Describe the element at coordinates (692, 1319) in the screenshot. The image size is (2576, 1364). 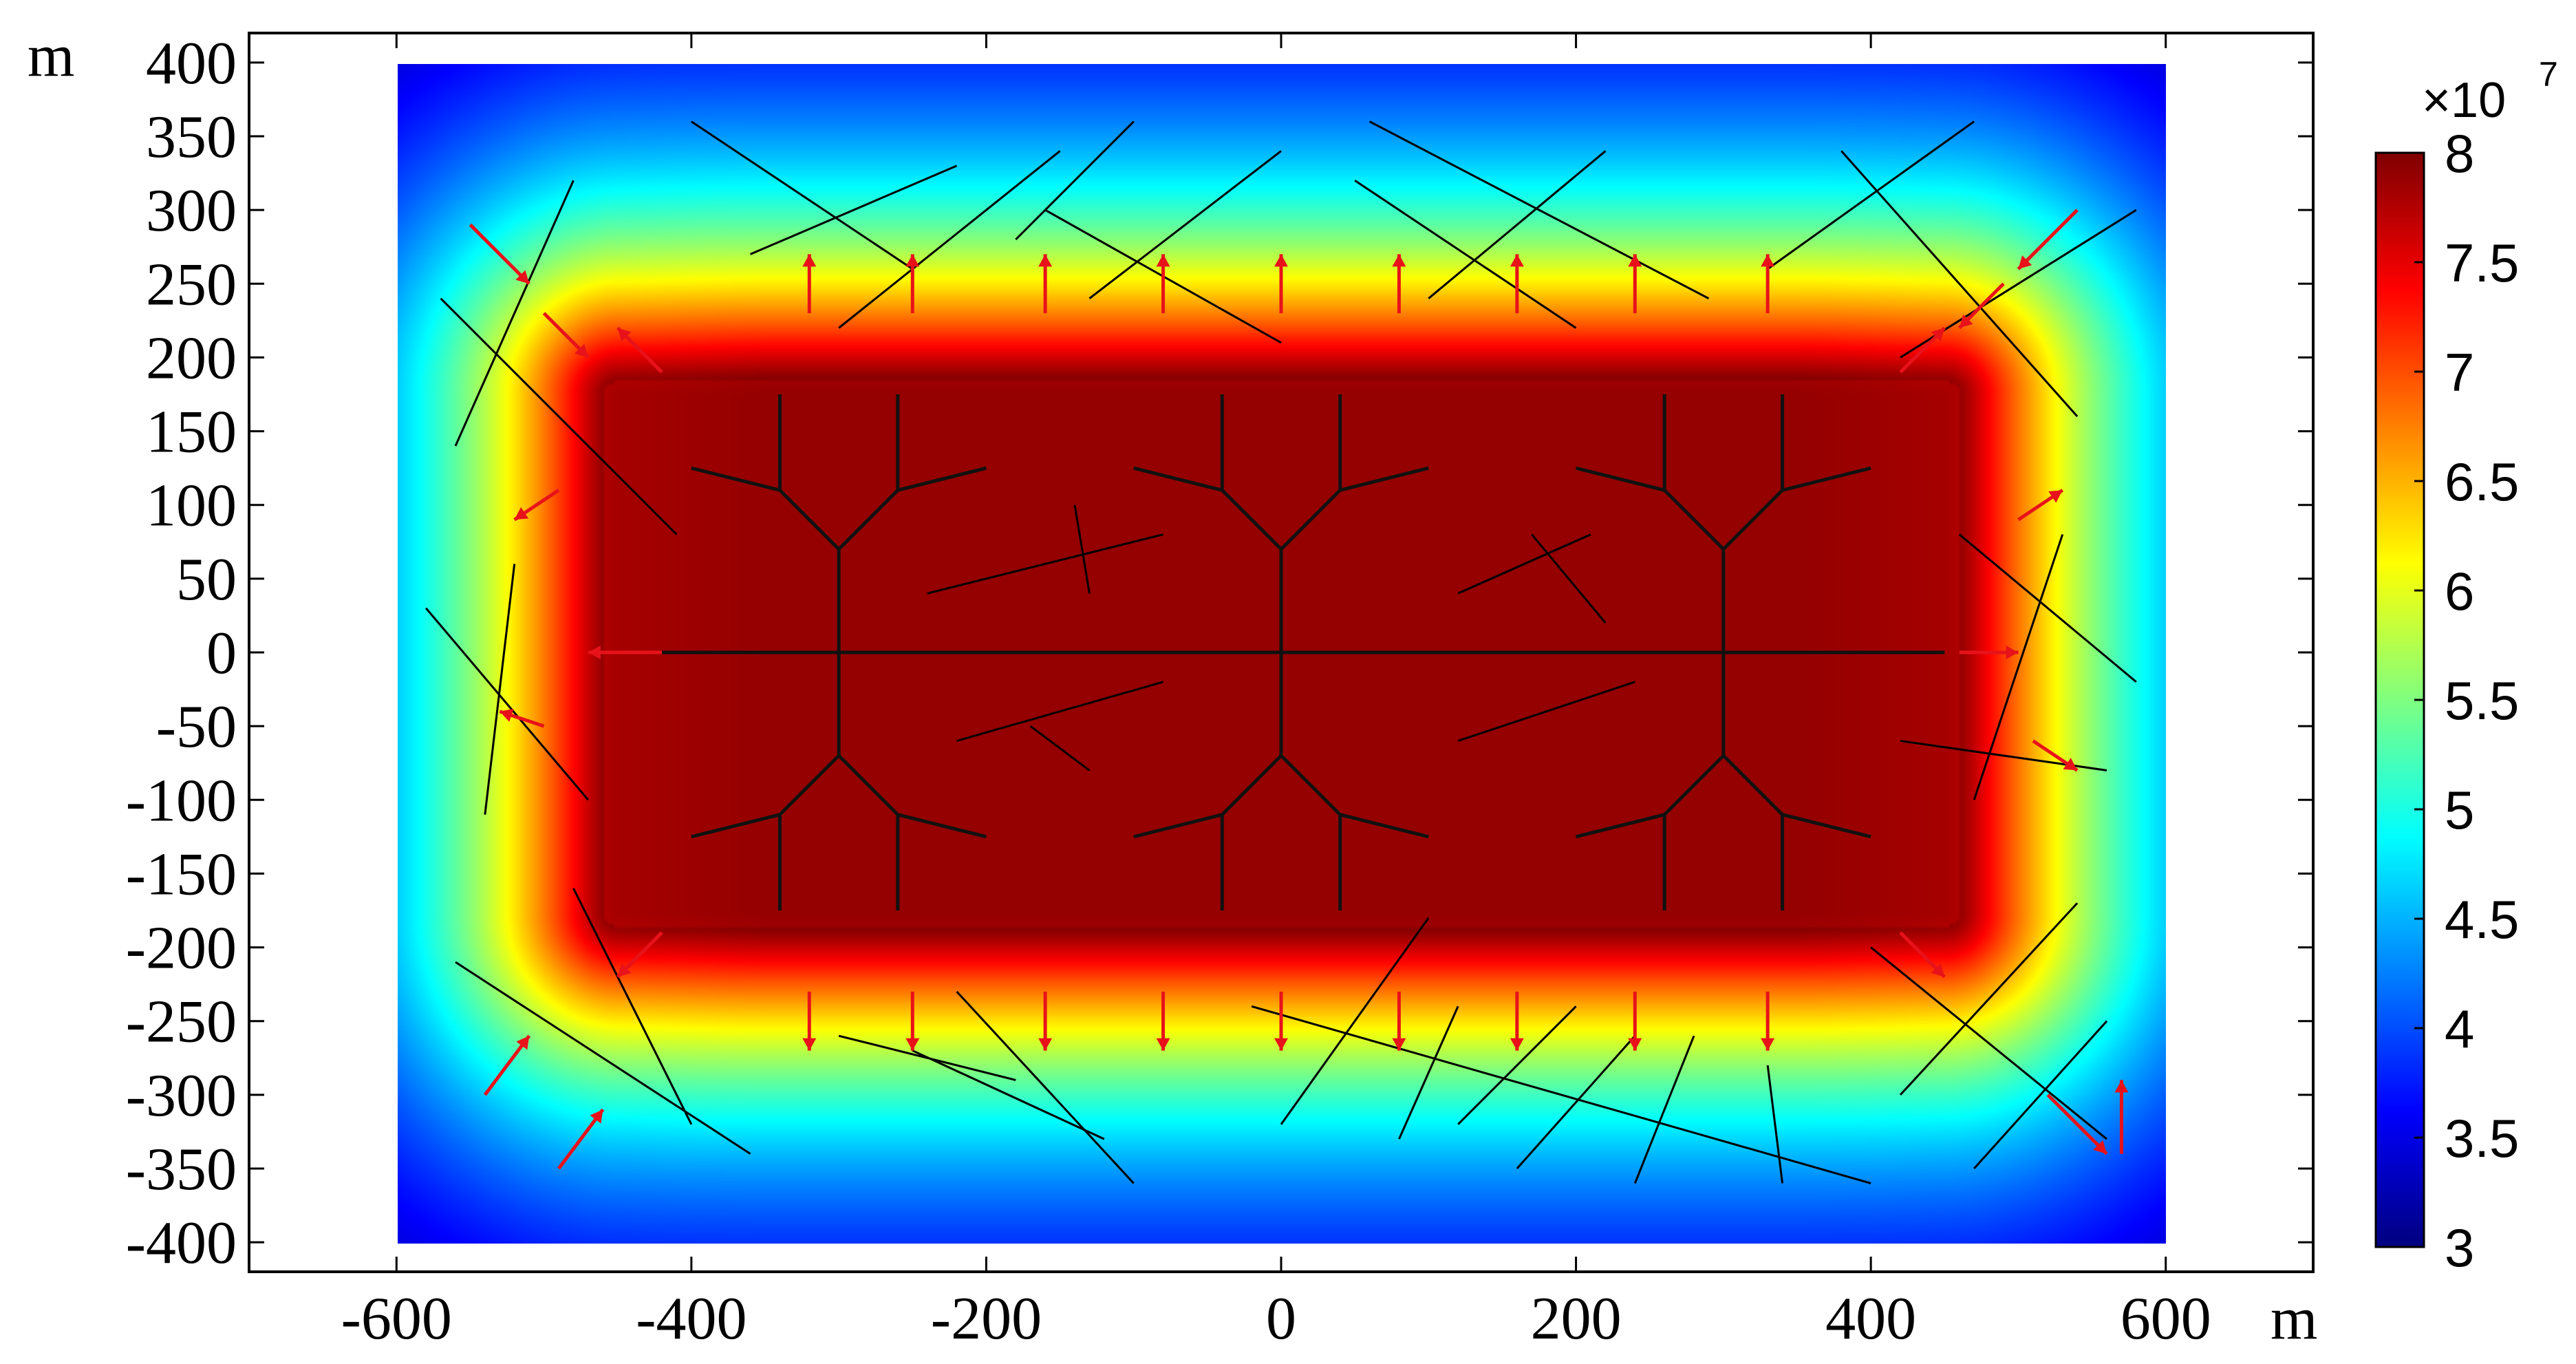
I see `x-tick-label: -400` at that location.